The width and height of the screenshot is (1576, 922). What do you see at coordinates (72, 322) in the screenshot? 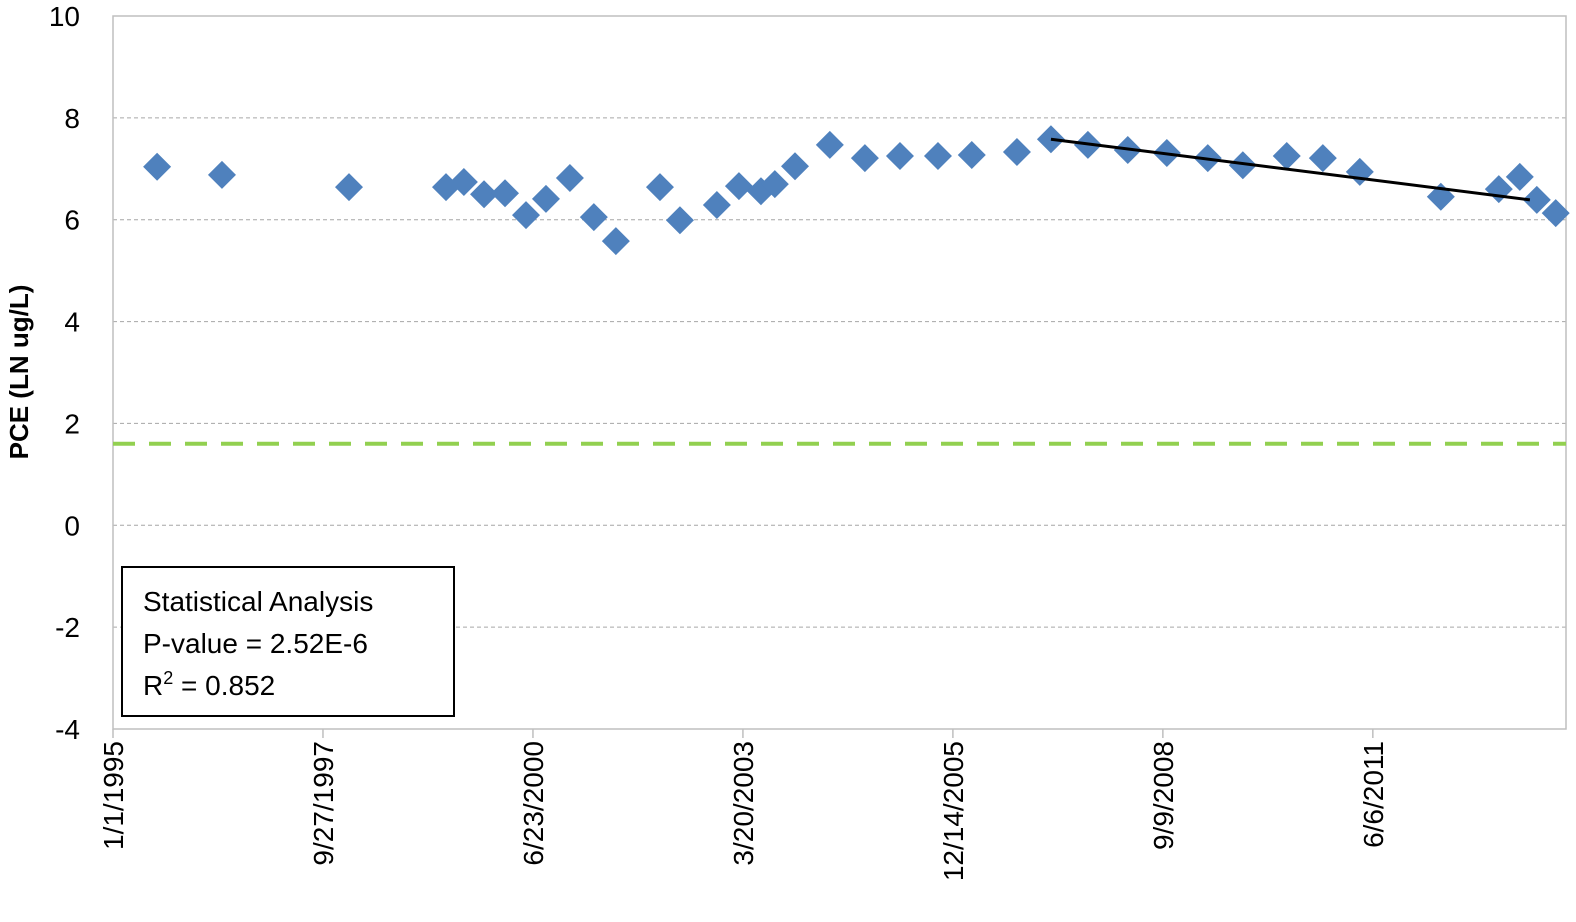
I see `y-tick-label: 4` at bounding box center [72, 322].